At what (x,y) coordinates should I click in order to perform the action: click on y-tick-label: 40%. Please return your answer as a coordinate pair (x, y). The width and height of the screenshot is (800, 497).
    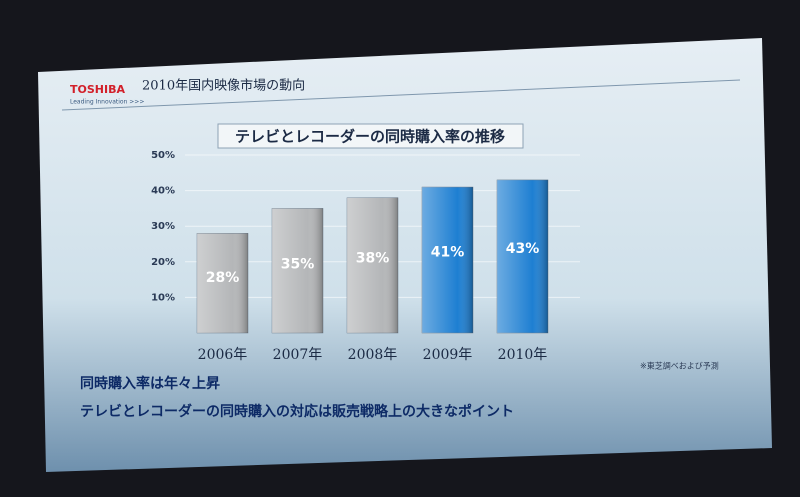
    Looking at the image, I should click on (163, 191).